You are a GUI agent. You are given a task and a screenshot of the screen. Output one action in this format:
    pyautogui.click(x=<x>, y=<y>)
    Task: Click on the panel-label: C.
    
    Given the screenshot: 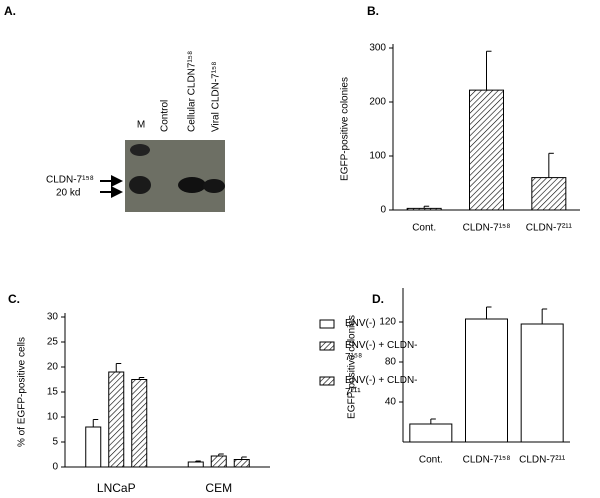 What is the action you would take?
    pyautogui.click(x=14, y=299)
    